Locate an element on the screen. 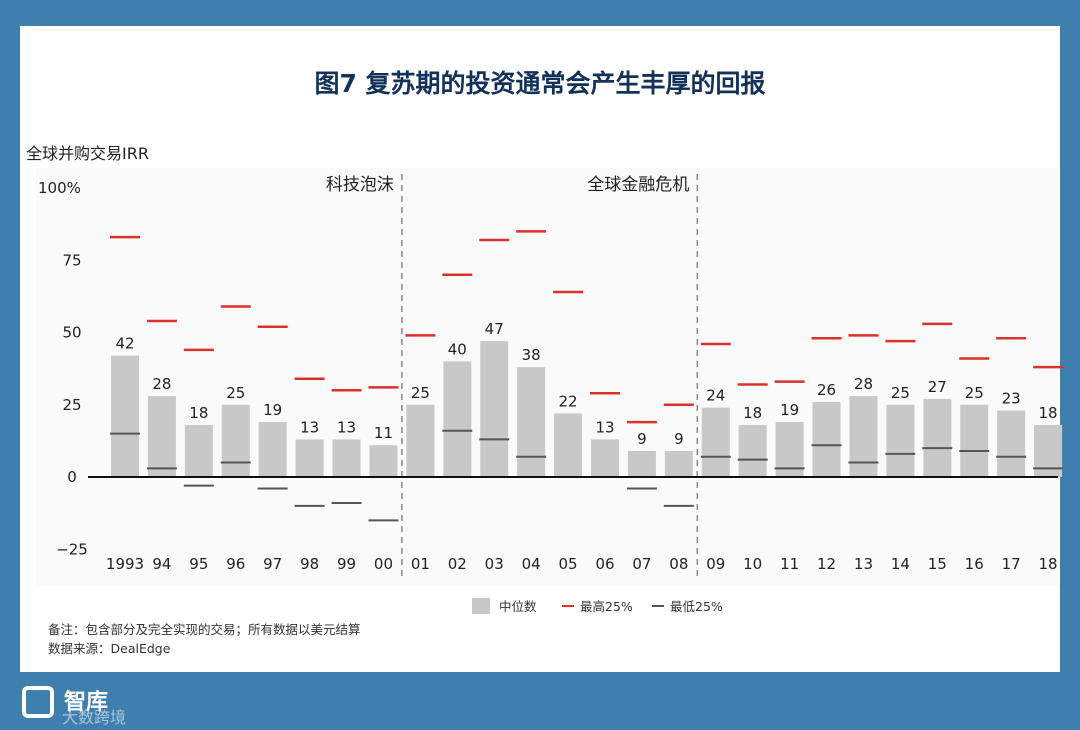 This screenshot has height=730, width=1080. x-tick-label: 05 is located at coordinates (568, 564).